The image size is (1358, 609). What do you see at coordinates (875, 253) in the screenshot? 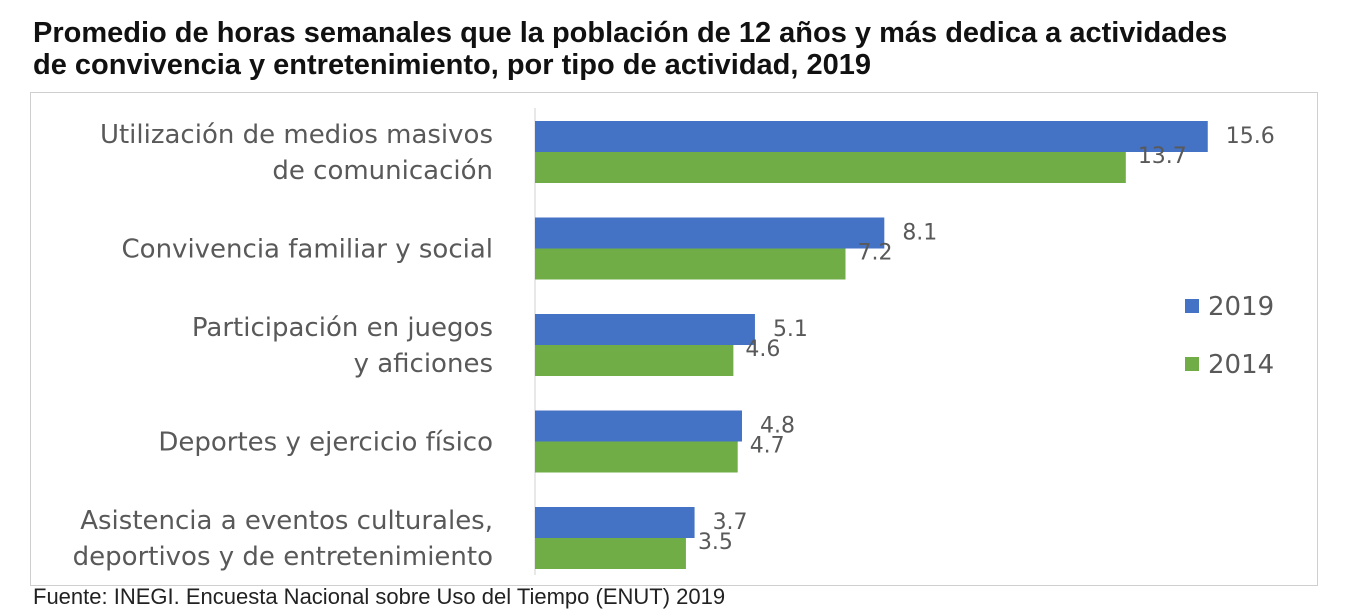
I see `data-label-2014: 7.2` at bounding box center [875, 253].